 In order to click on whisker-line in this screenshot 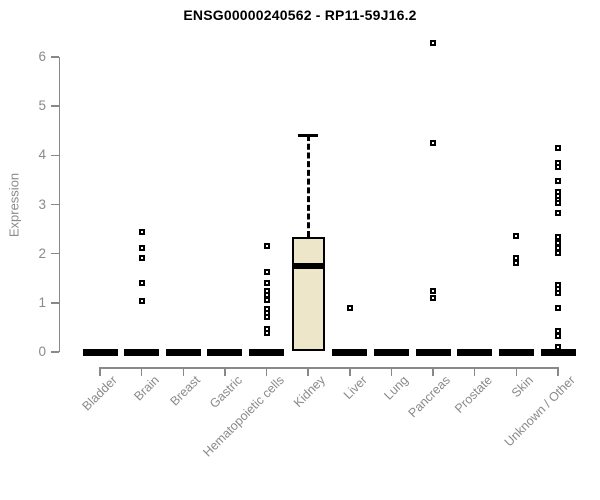, I will do `click(308, 186)`.